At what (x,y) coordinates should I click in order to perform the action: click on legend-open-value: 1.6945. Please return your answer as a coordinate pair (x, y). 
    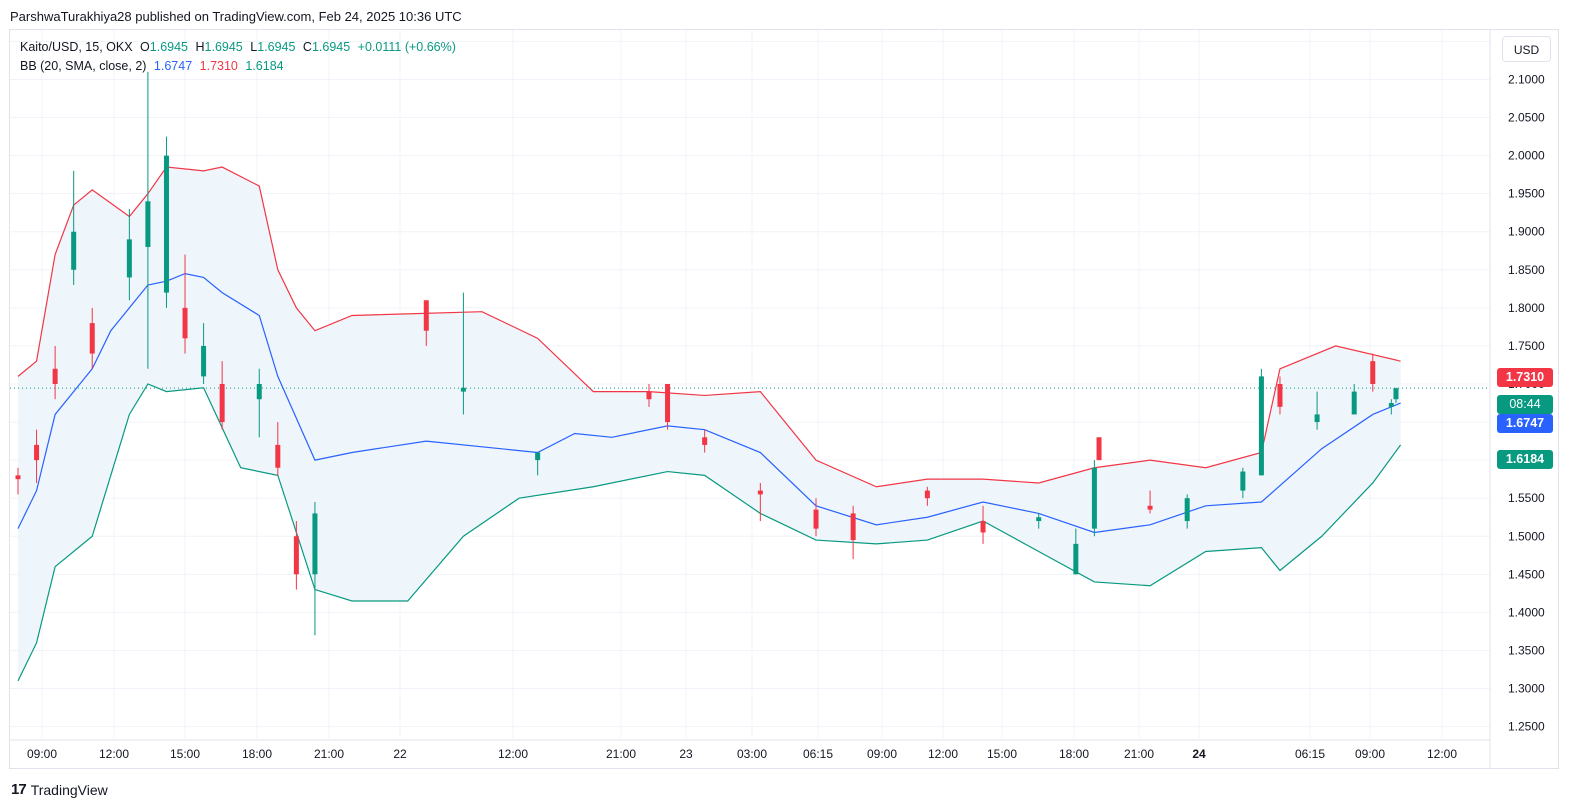
    Looking at the image, I should click on (169, 47).